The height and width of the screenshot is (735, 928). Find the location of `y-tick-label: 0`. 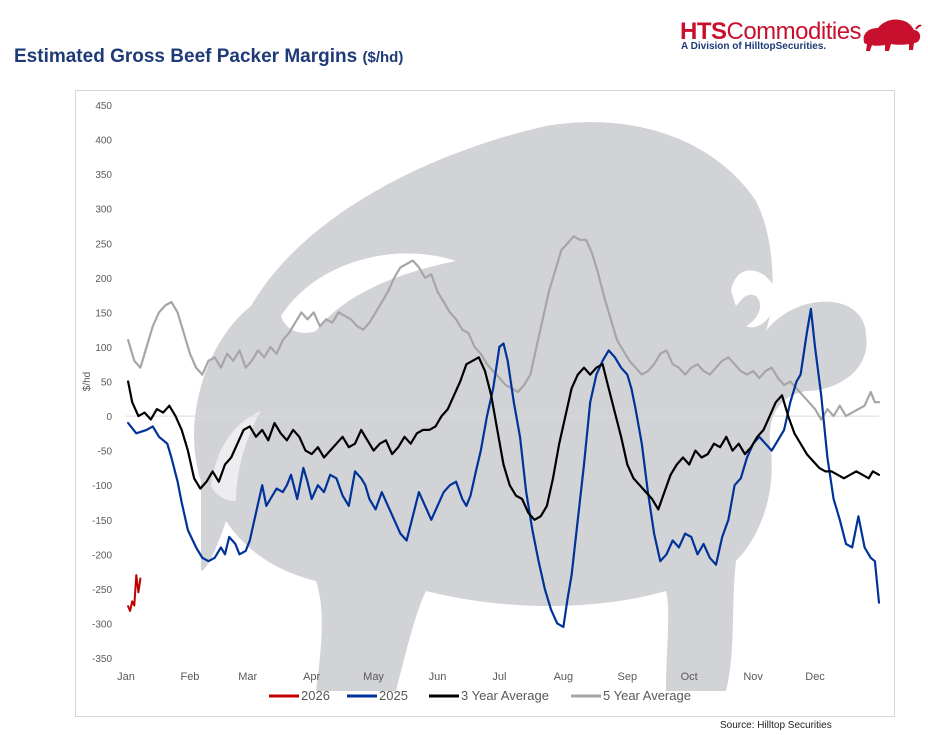

y-tick-label: 0 is located at coordinates (109, 417).